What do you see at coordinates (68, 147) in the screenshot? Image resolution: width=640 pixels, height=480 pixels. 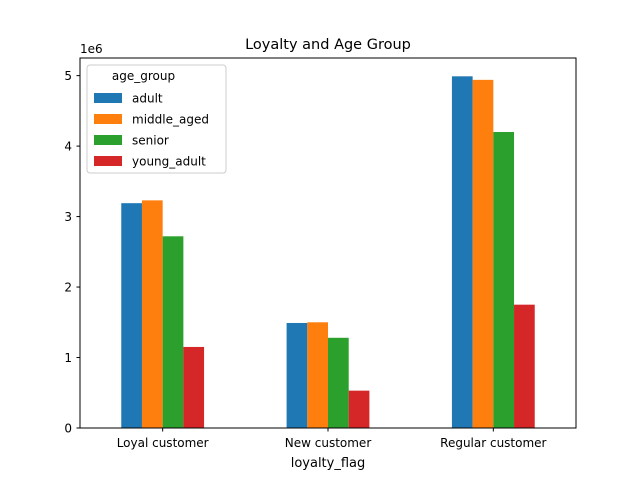 I see `y-tick-label: 4` at bounding box center [68, 147].